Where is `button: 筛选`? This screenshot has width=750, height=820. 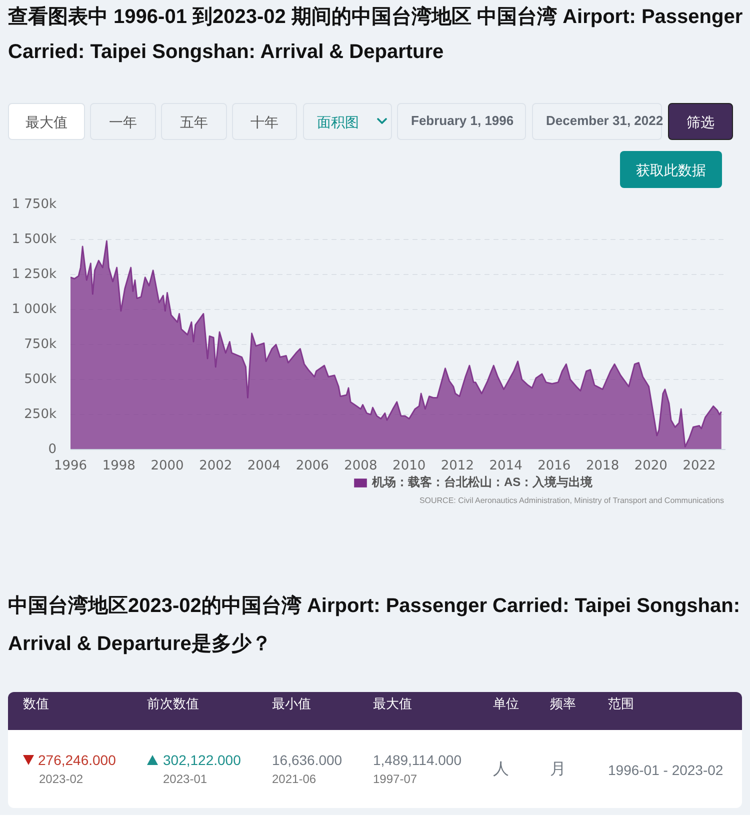 button: 筛选 is located at coordinates (700, 121).